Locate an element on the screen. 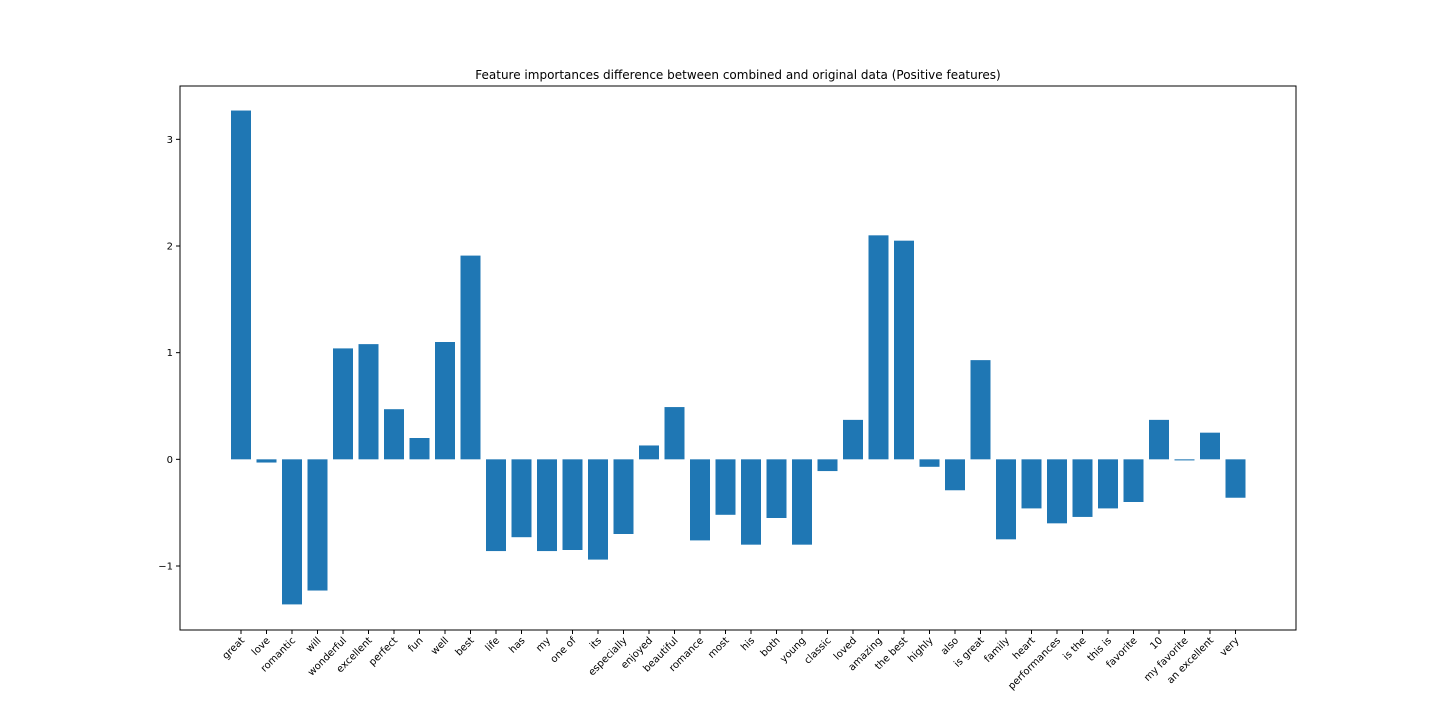 The image size is (1440, 720). y-tick-label: 0 is located at coordinates (170, 460).